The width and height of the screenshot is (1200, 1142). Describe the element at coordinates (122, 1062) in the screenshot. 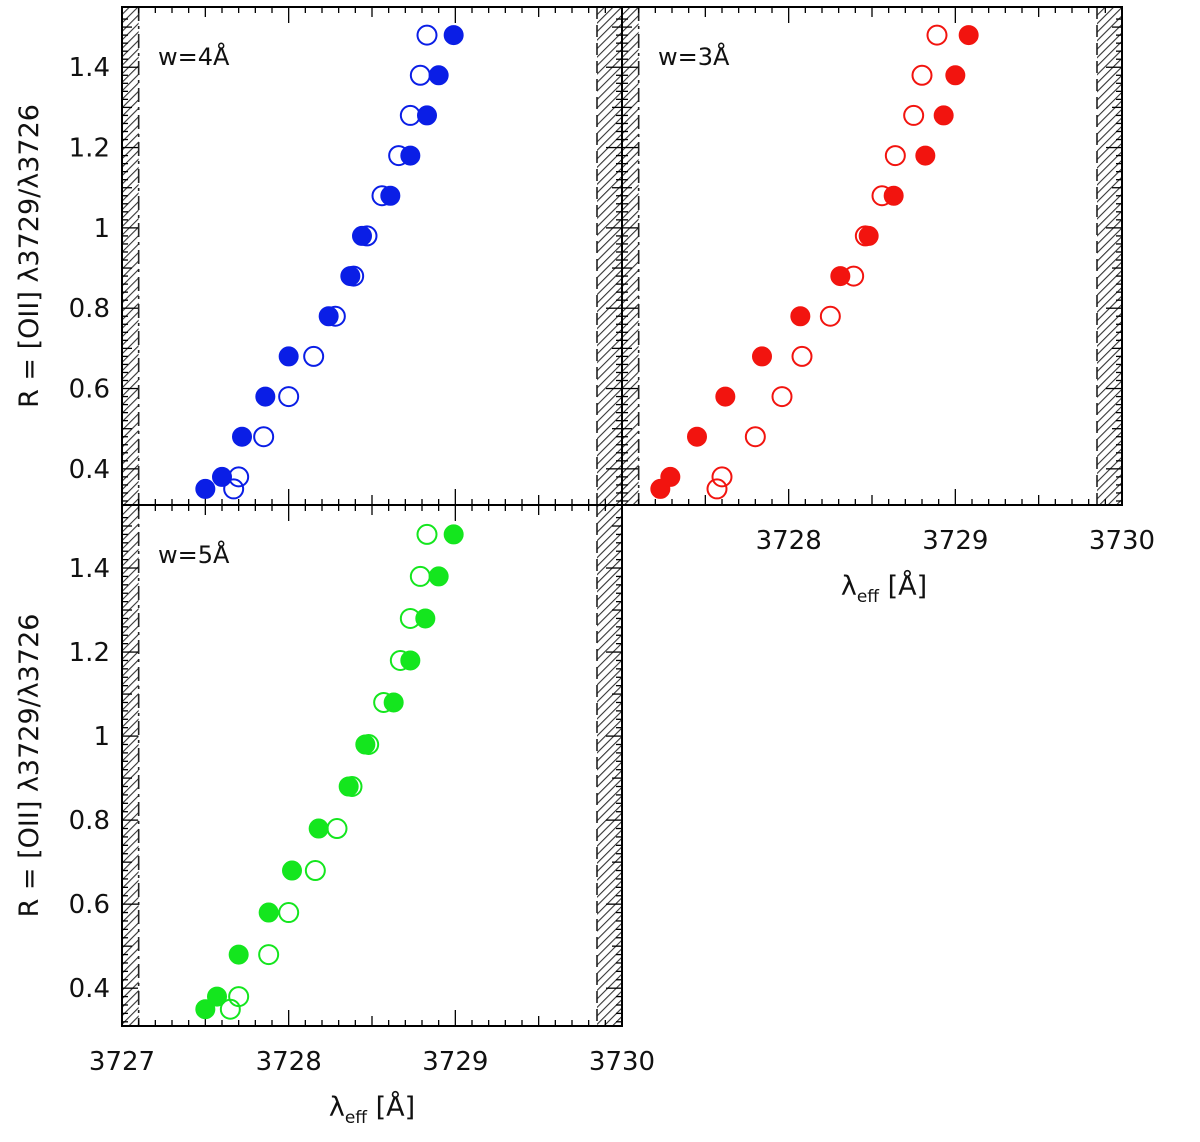

I see `x-tick-label: 3727` at that location.